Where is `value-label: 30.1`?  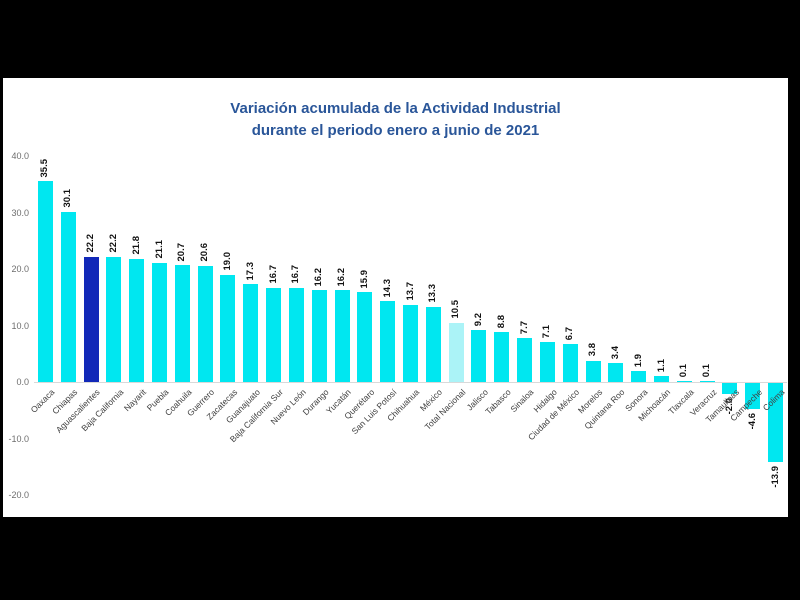
value-label: 30.1 is located at coordinates (68, 198).